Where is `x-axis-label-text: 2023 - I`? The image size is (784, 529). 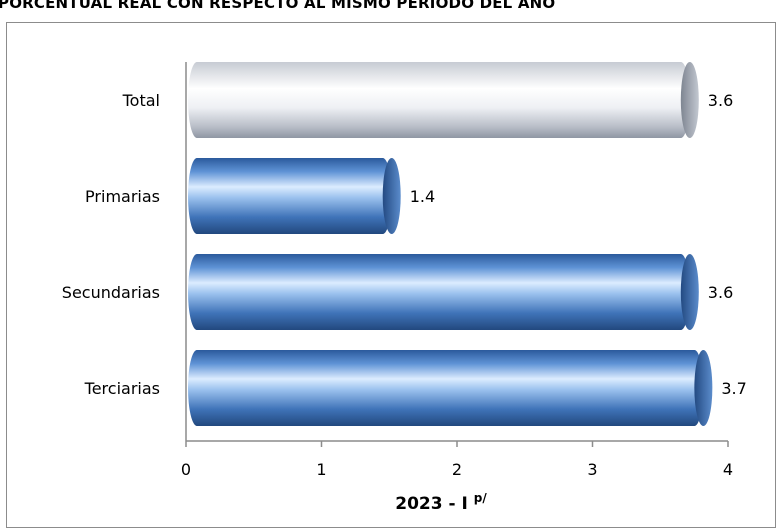
x-axis-label-text: 2023 - I is located at coordinates (431, 504).